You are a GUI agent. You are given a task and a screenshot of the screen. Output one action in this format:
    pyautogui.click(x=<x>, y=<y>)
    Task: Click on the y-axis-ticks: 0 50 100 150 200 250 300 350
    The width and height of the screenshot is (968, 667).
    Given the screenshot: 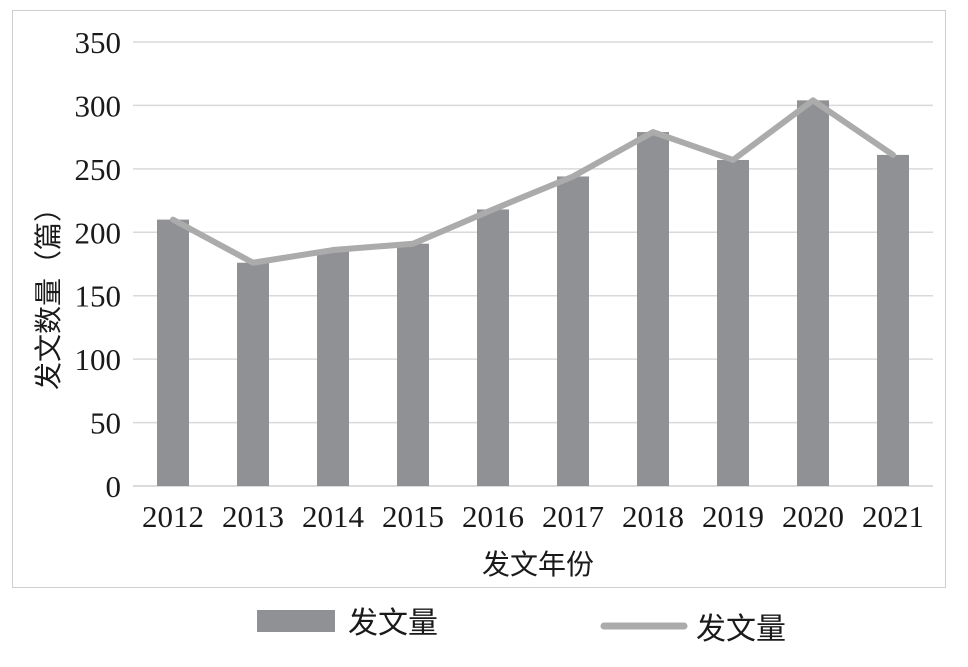 What is the action you would take?
    pyautogui.click(x=98, y=264)
    